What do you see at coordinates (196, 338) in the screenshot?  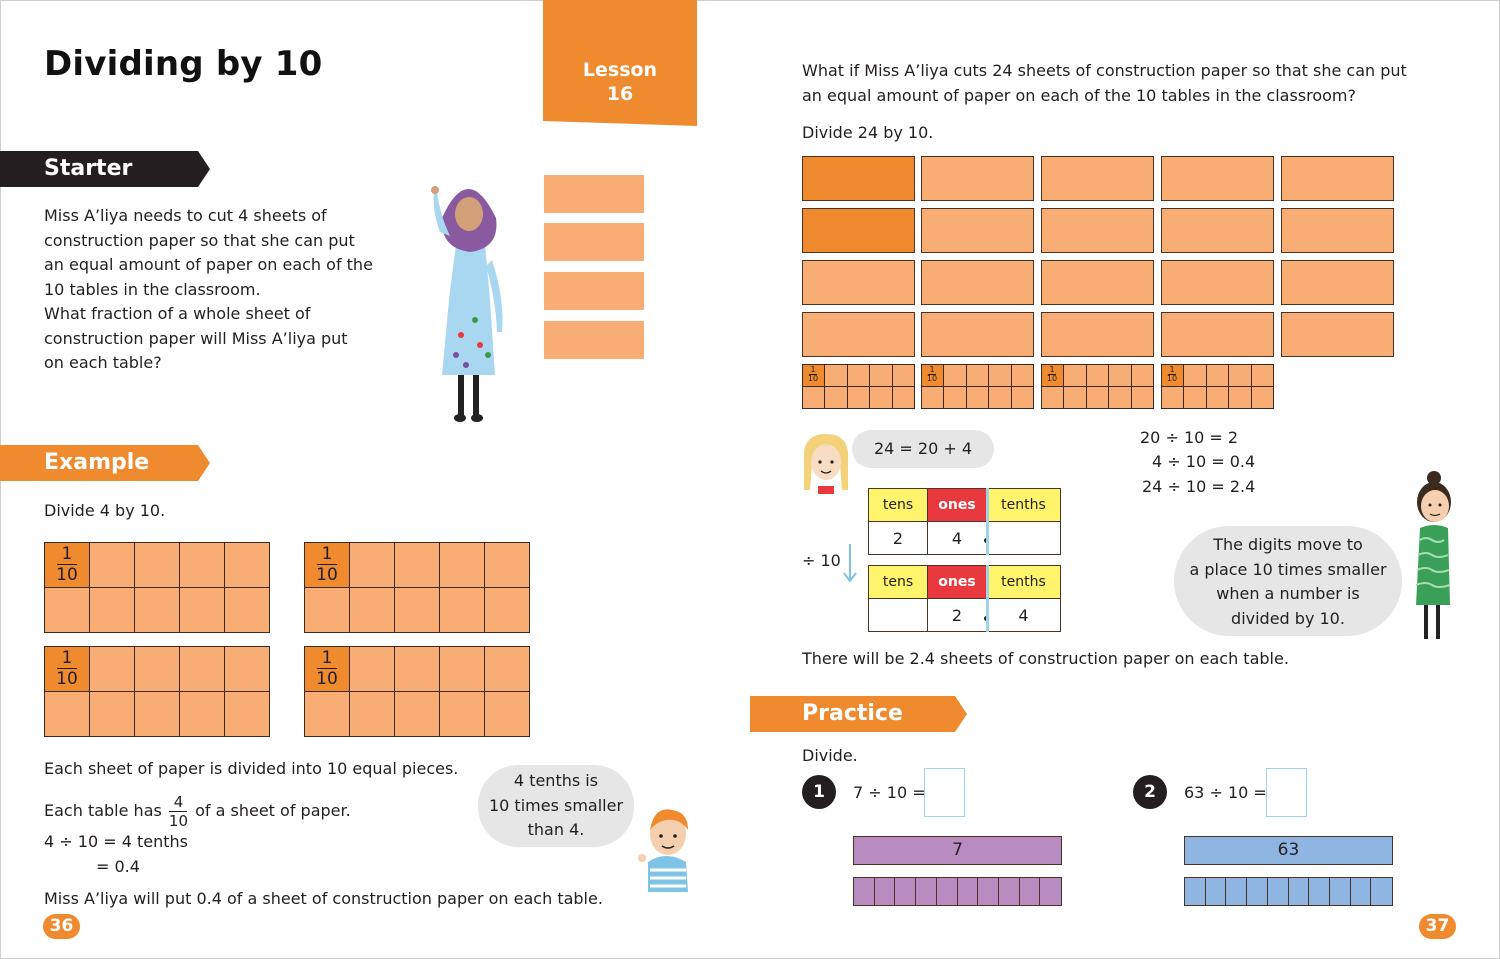 I see `starter-line: construction paper will Miss A’liya put` at bounding box center [196, 338].